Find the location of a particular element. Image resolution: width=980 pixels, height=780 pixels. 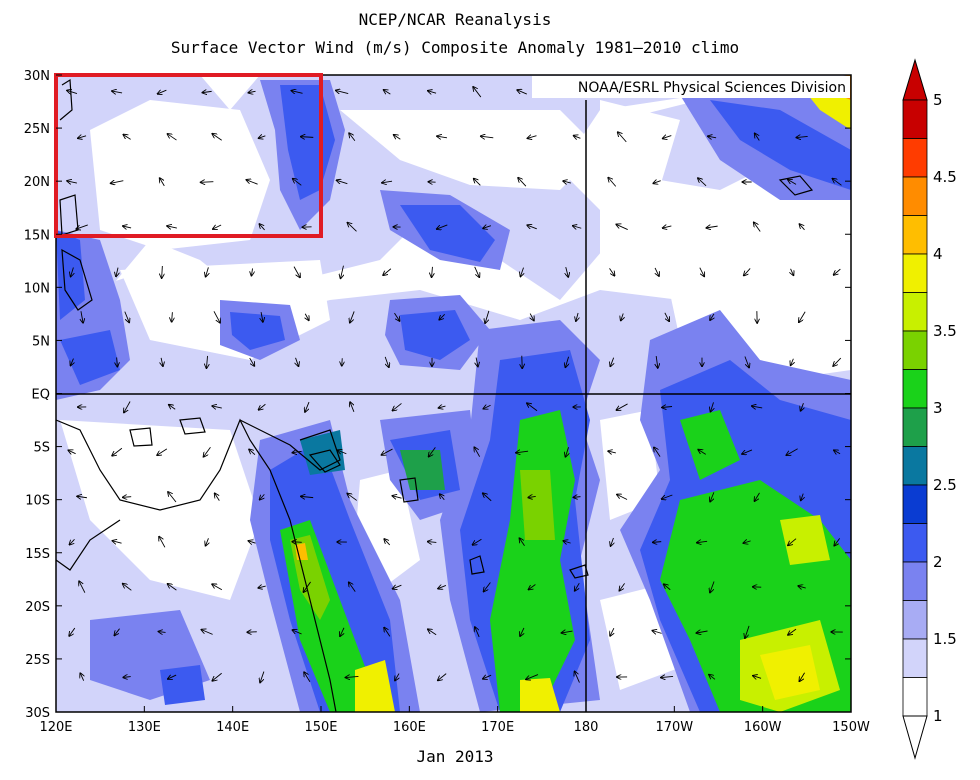

lat-label: 25S is located at coordinates (37, 660).